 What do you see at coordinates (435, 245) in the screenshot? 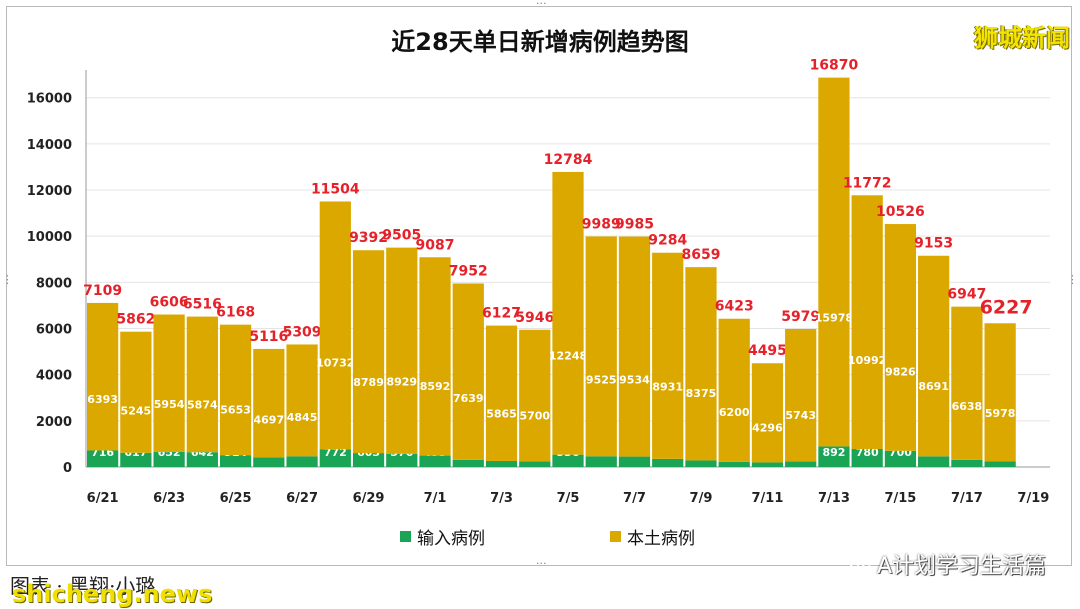
I see `data-label-total: 9087` at bounding box center [435, 245].